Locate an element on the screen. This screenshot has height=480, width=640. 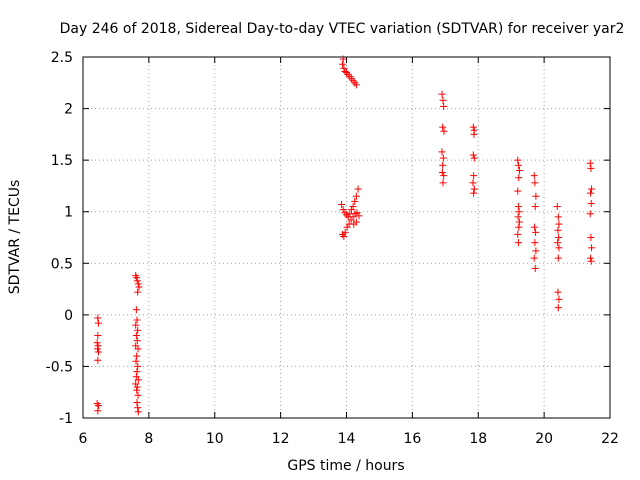
y-tick-label: 2 is located at coordinates (68, 110).